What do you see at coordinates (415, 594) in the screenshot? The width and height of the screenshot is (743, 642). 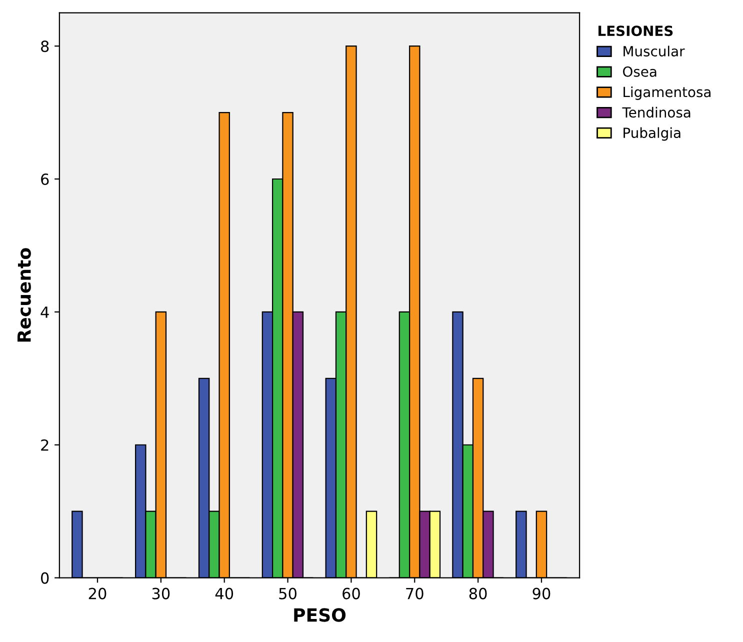 I see `x-tick-label: 70` at bounding box center [415, 594].